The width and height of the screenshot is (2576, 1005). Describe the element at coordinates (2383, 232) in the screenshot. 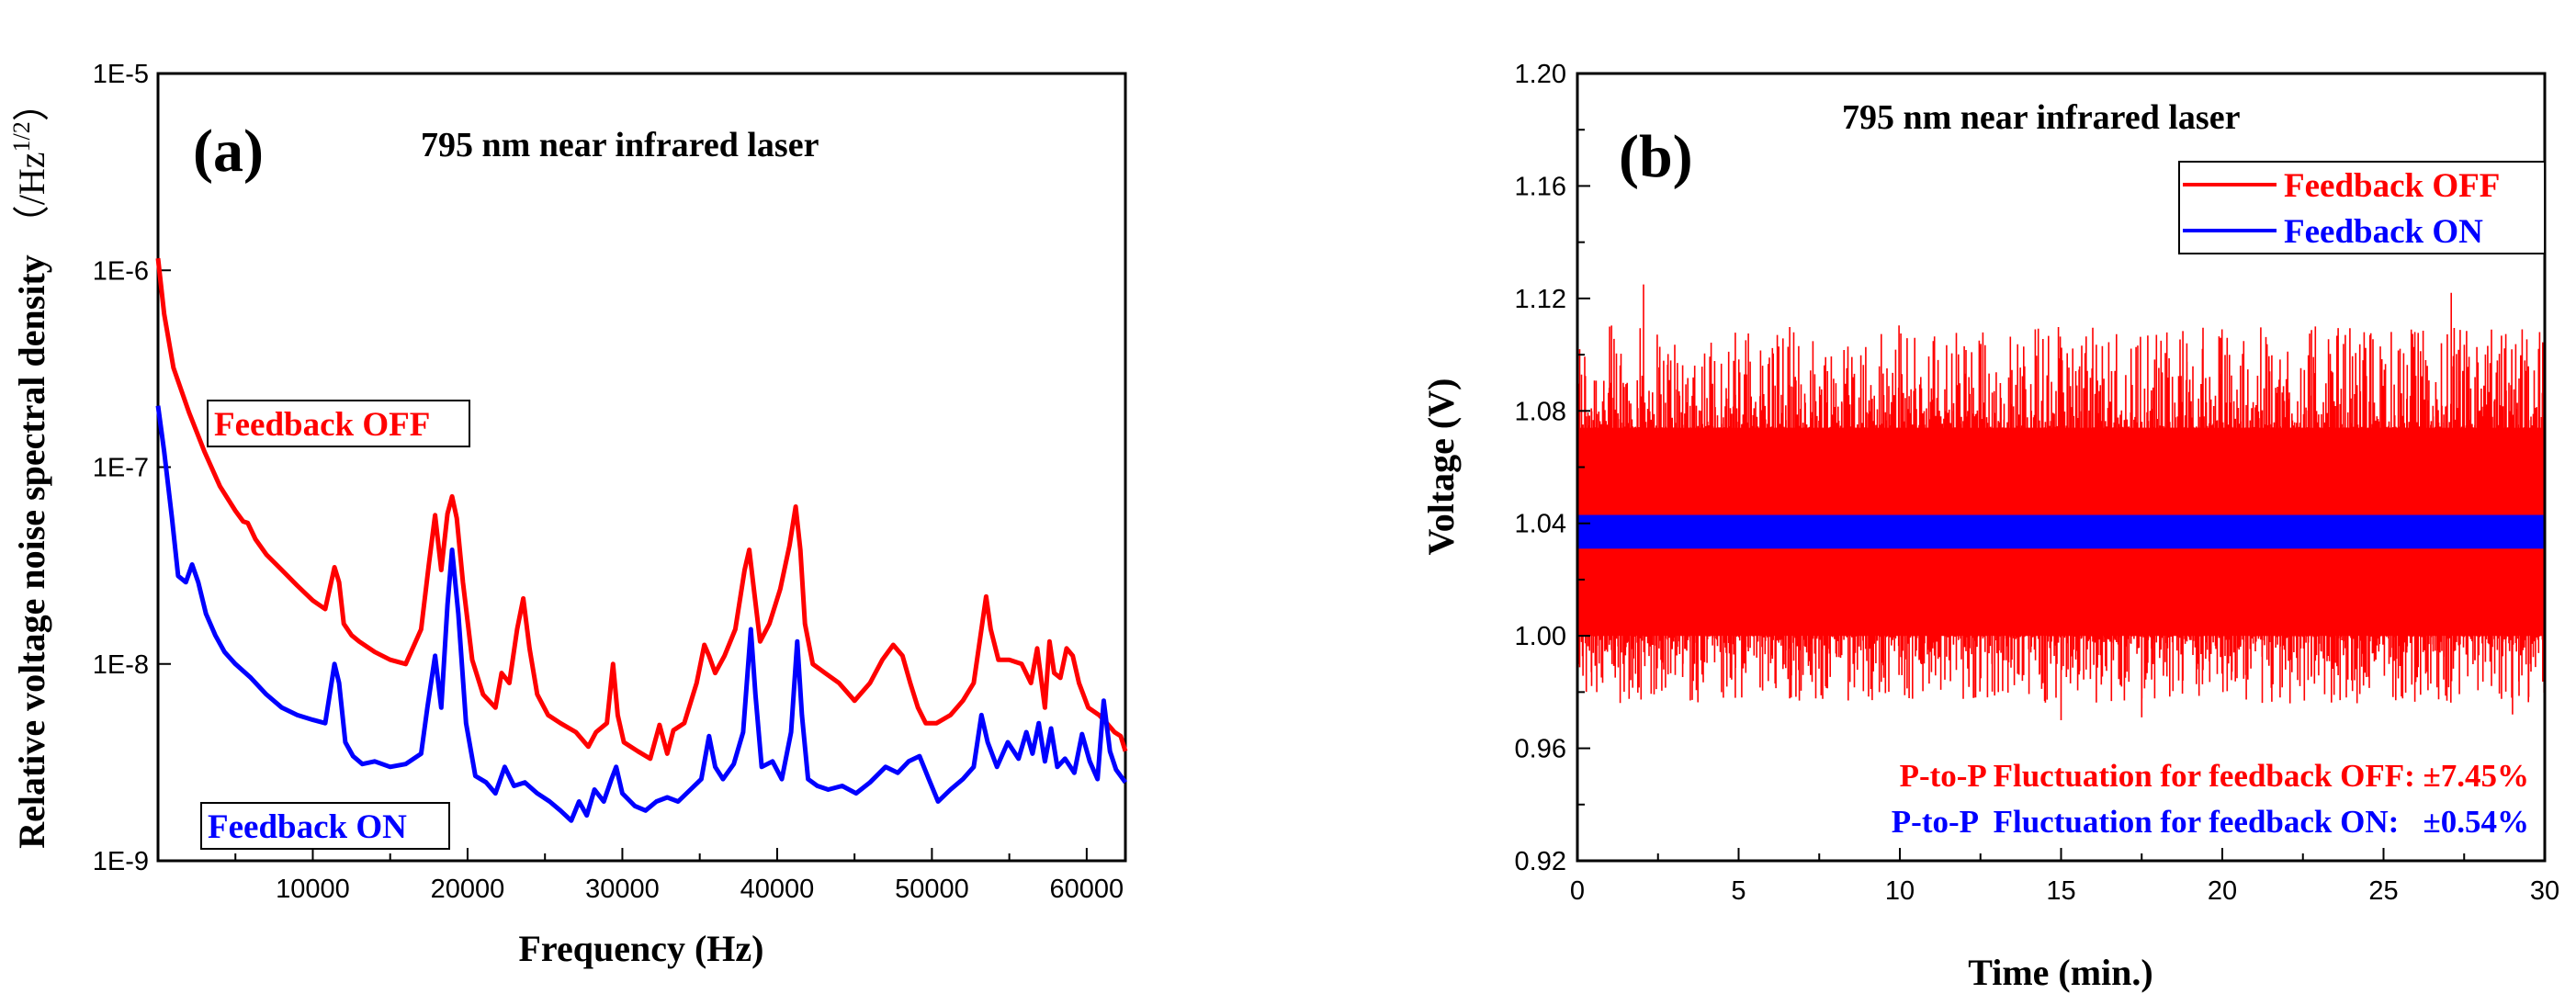

I see `legend-feedback-on-label: Feedback ON` at that location.